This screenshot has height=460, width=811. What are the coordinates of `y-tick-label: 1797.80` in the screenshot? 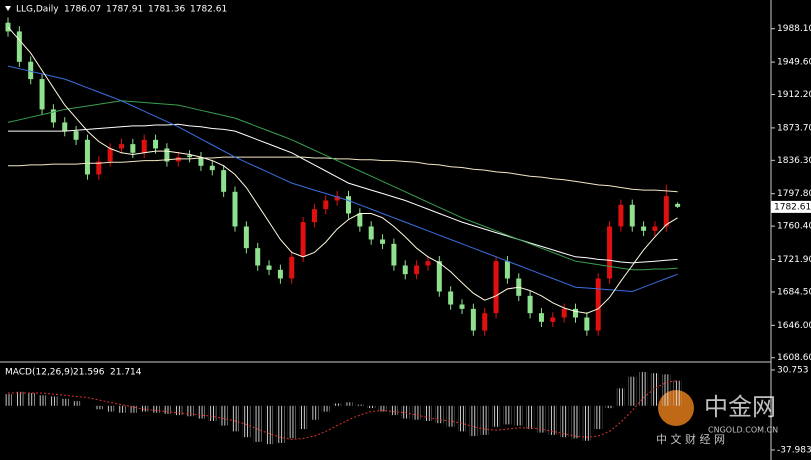 It's located at (794, 194).